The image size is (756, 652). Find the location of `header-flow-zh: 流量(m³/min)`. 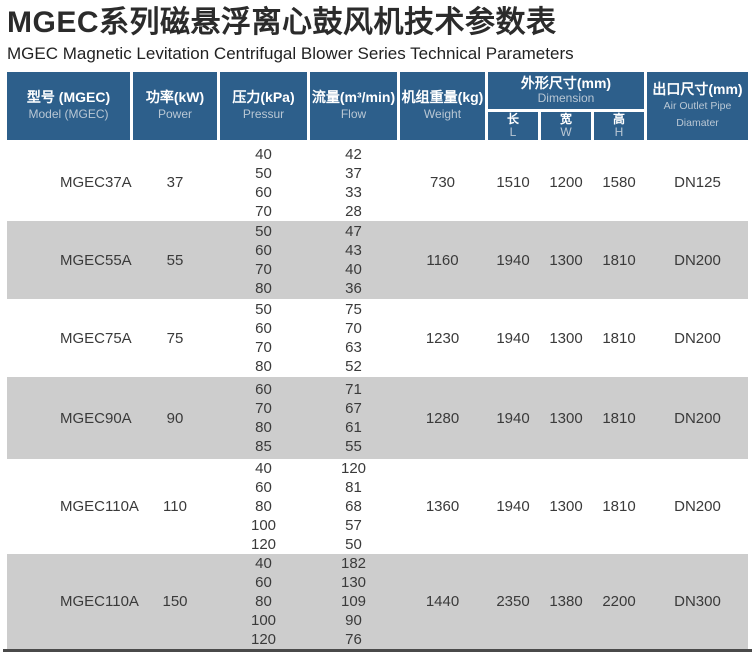

header-flow-zh: 流量(m³/min) is located at coordinates (353, 97).